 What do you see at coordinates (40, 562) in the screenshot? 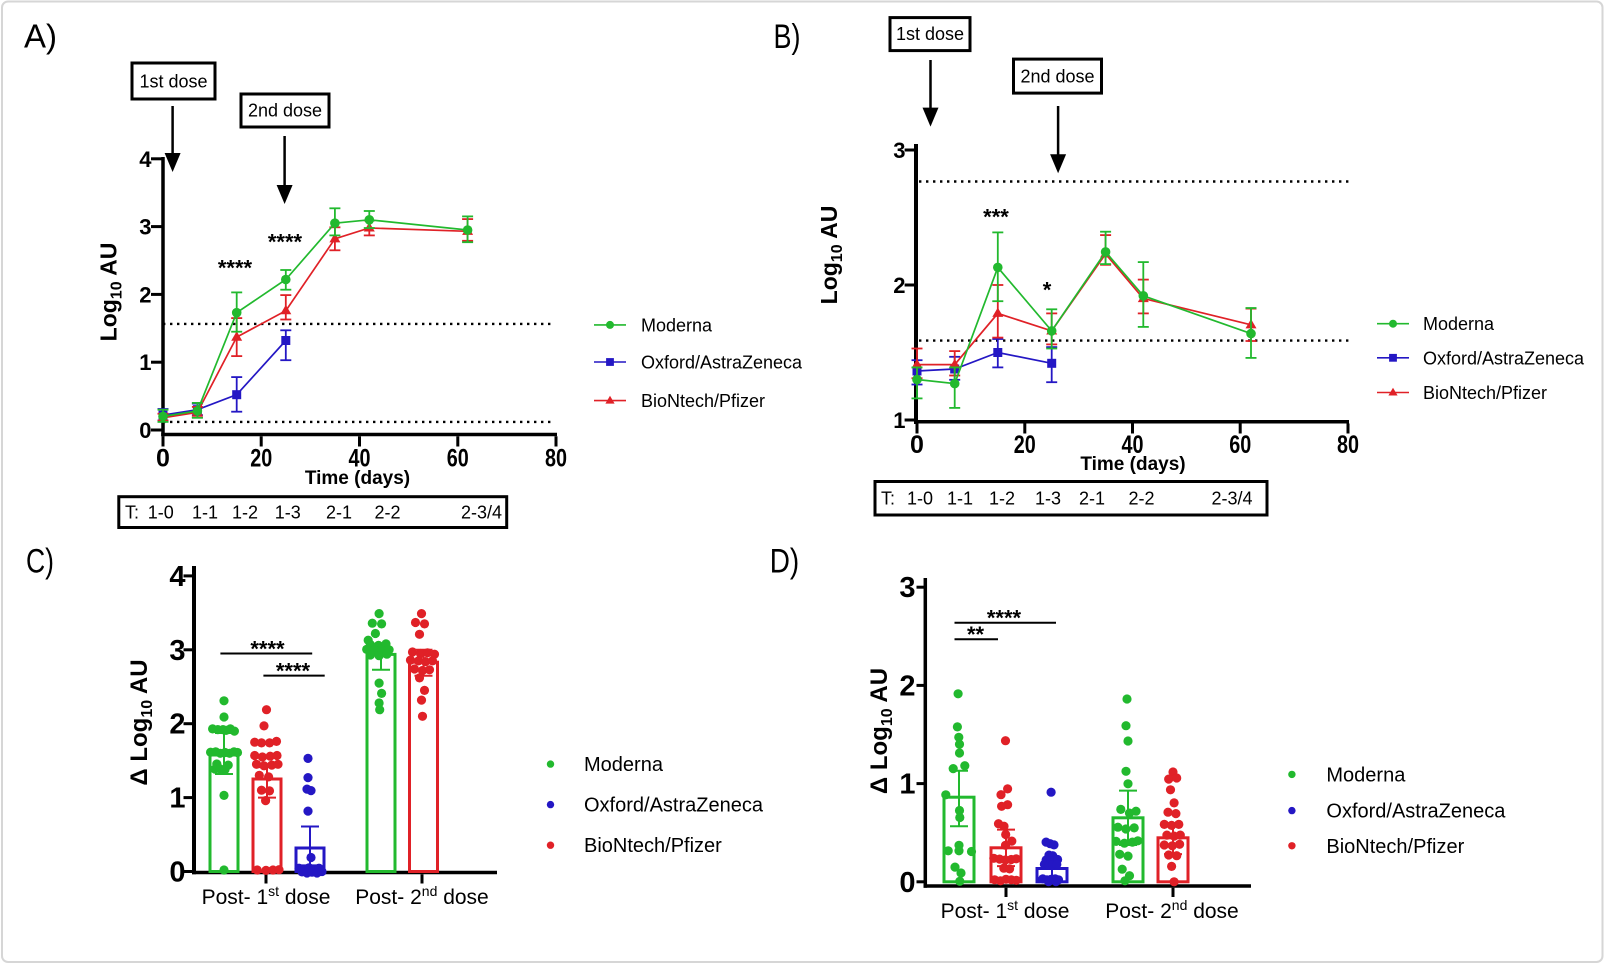
I see `svg-text: C)` at bounding box center [40, 562].